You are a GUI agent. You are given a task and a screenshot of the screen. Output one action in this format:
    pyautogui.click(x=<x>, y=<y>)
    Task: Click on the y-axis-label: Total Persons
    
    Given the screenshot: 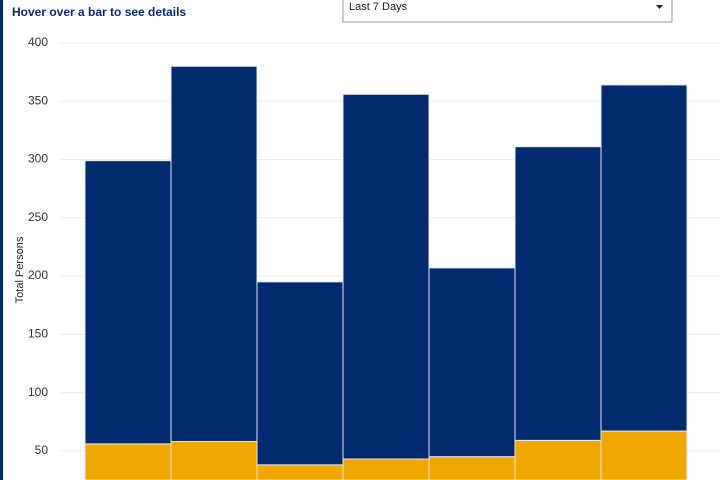 What is the action you would take?
    pyautogui.click(x=20, y=269)
    